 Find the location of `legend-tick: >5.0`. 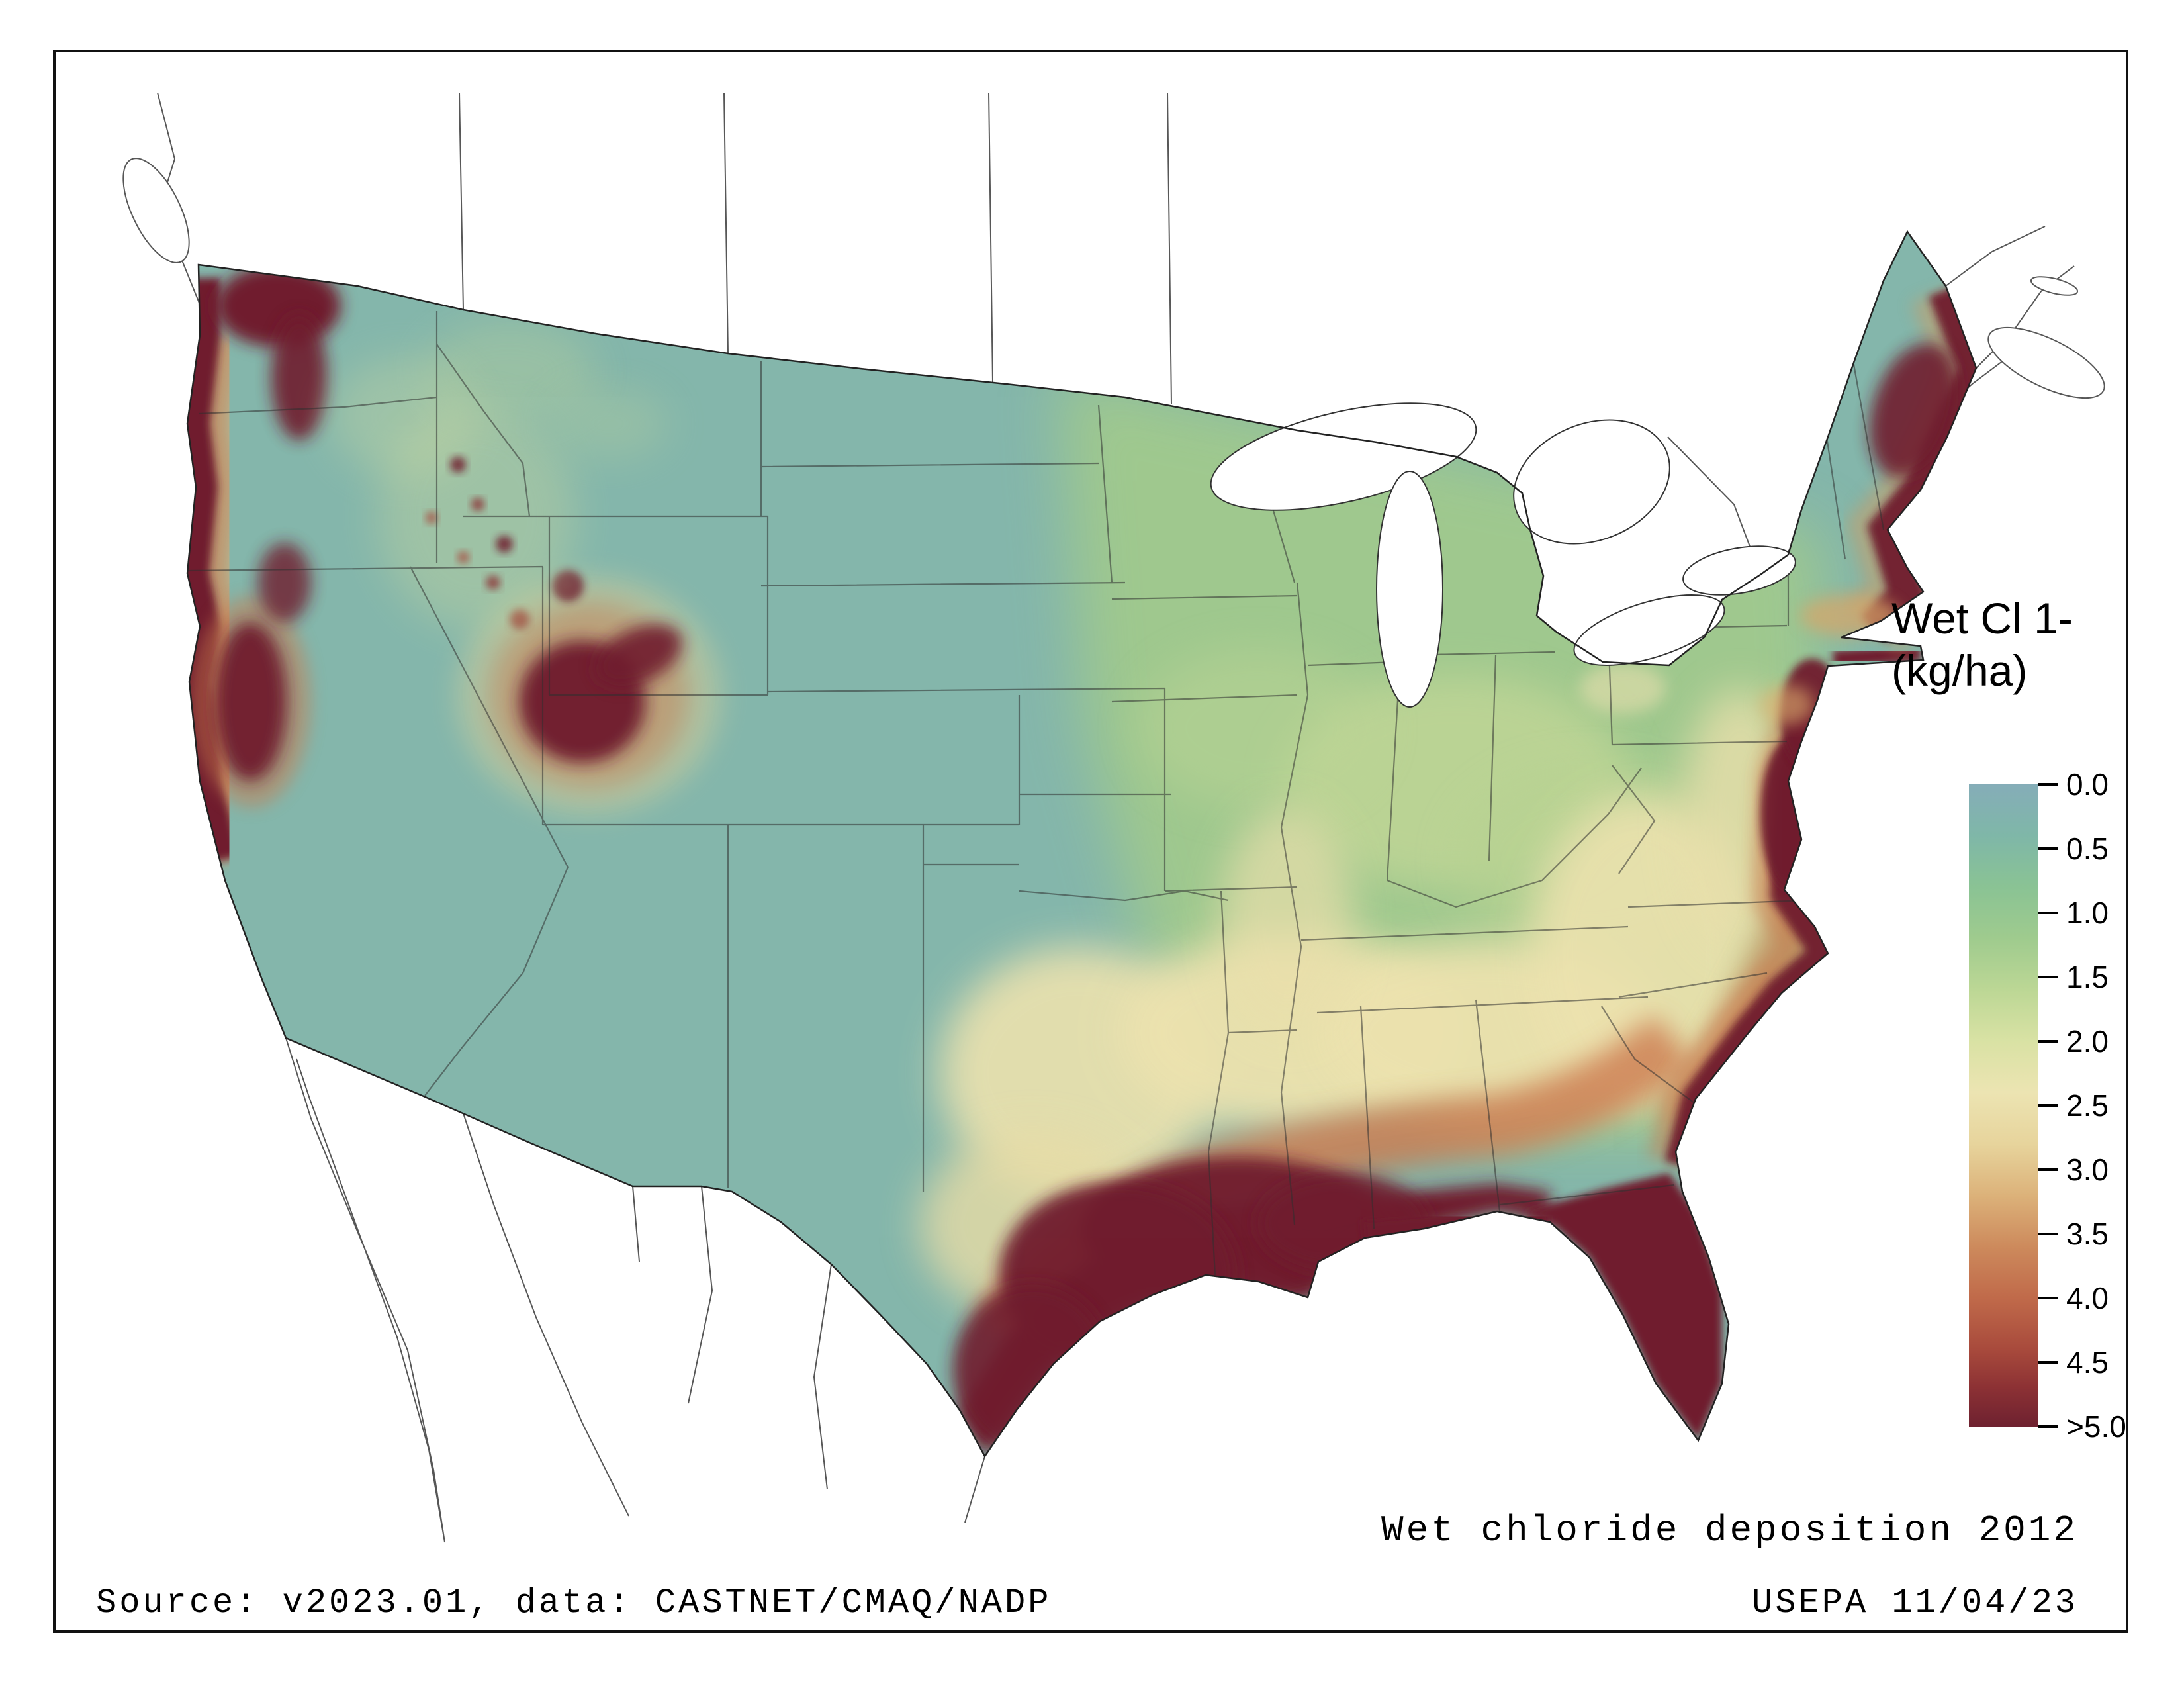

legend-tick: >5.0 is located at coordinates (2082, 1426).